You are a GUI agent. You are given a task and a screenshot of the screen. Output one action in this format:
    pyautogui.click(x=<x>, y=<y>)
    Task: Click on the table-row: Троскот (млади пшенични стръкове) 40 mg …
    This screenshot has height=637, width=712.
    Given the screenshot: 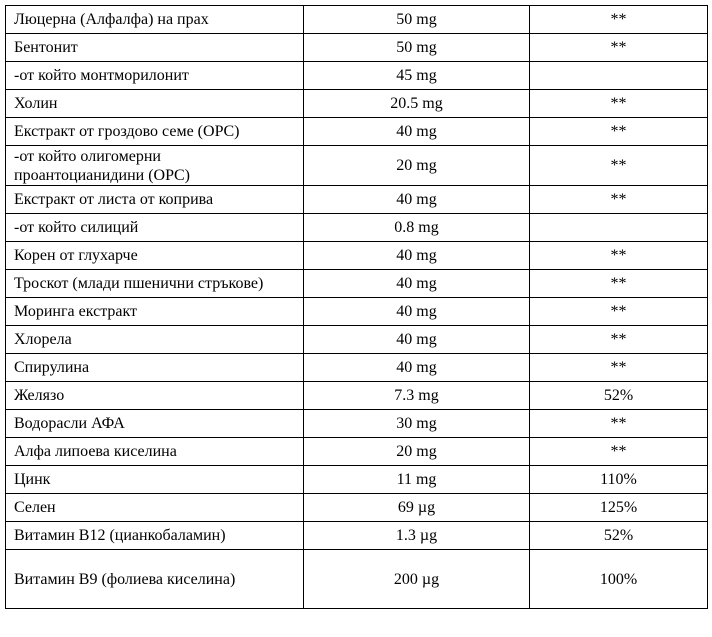 What is the action you would take?
    pyautogui.click(x=356, y=283)
    